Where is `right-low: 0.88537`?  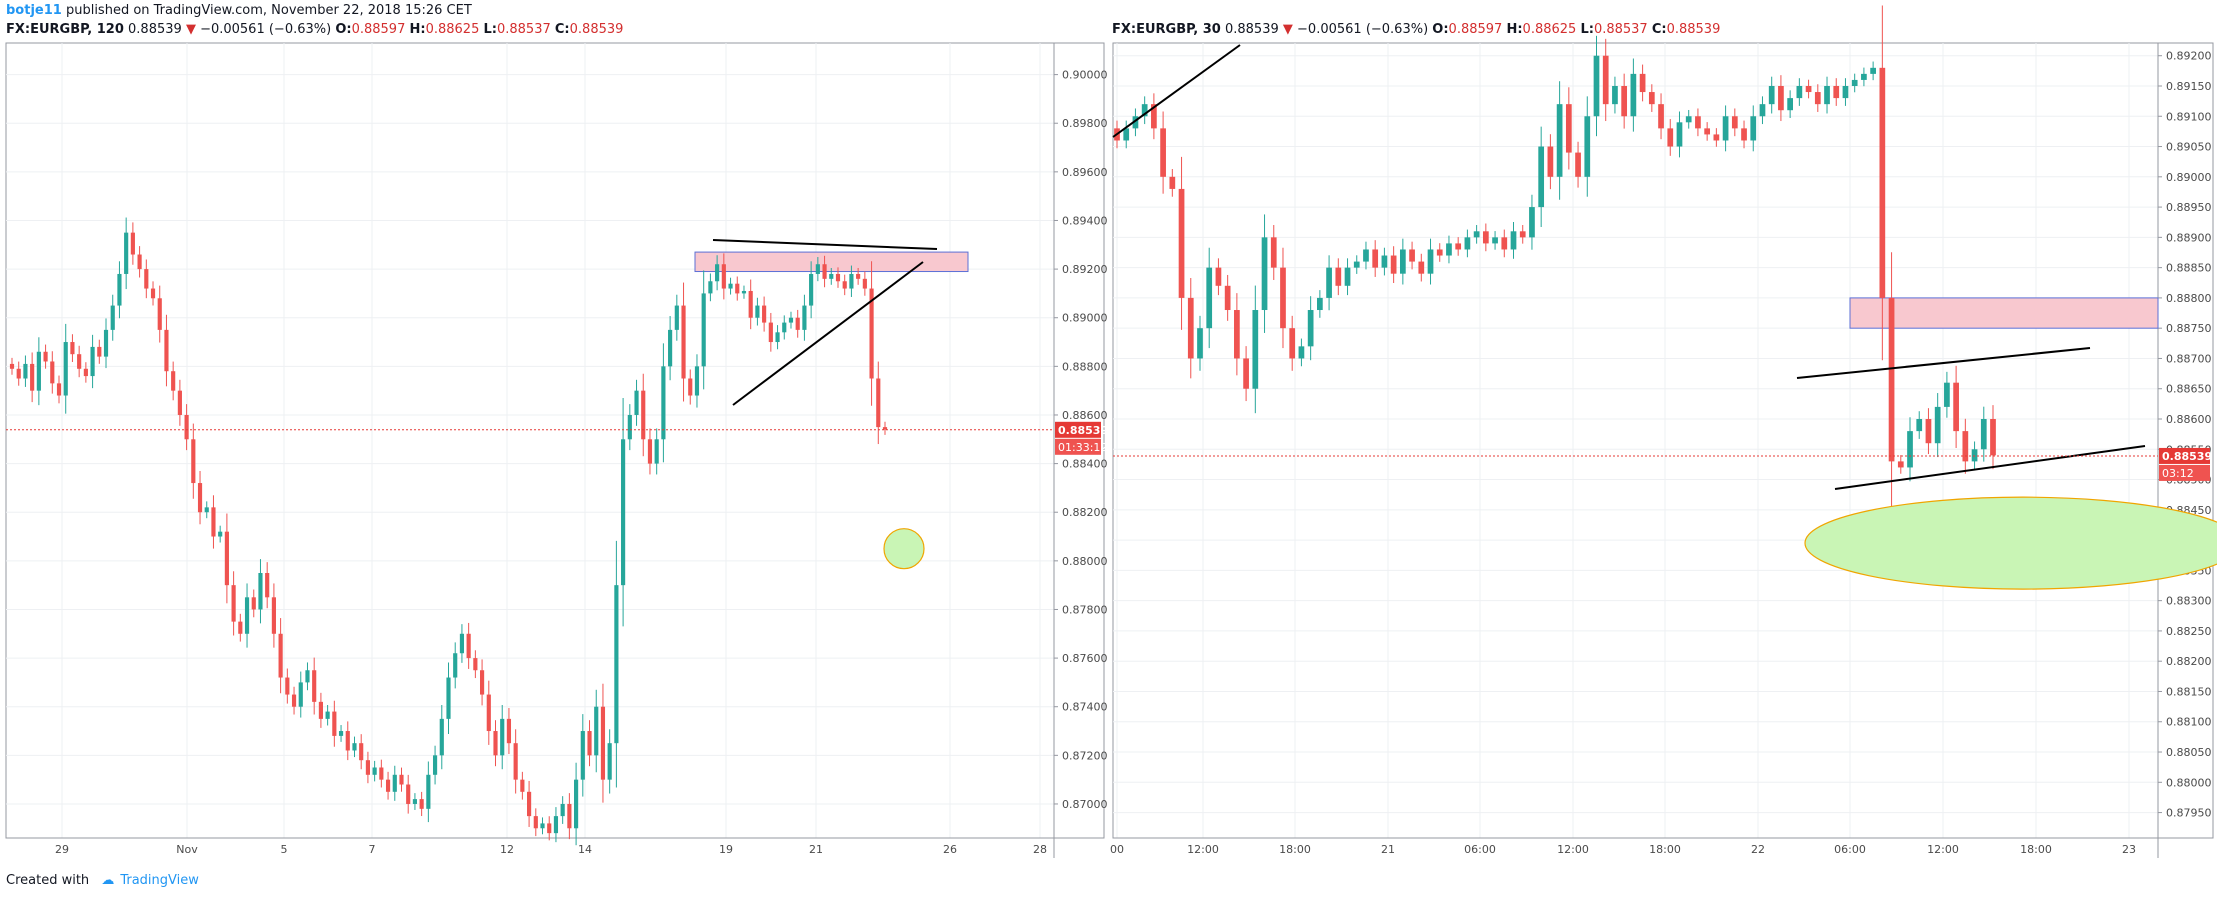
right-low: 0.88537 is located at coordinates (1620, 29).